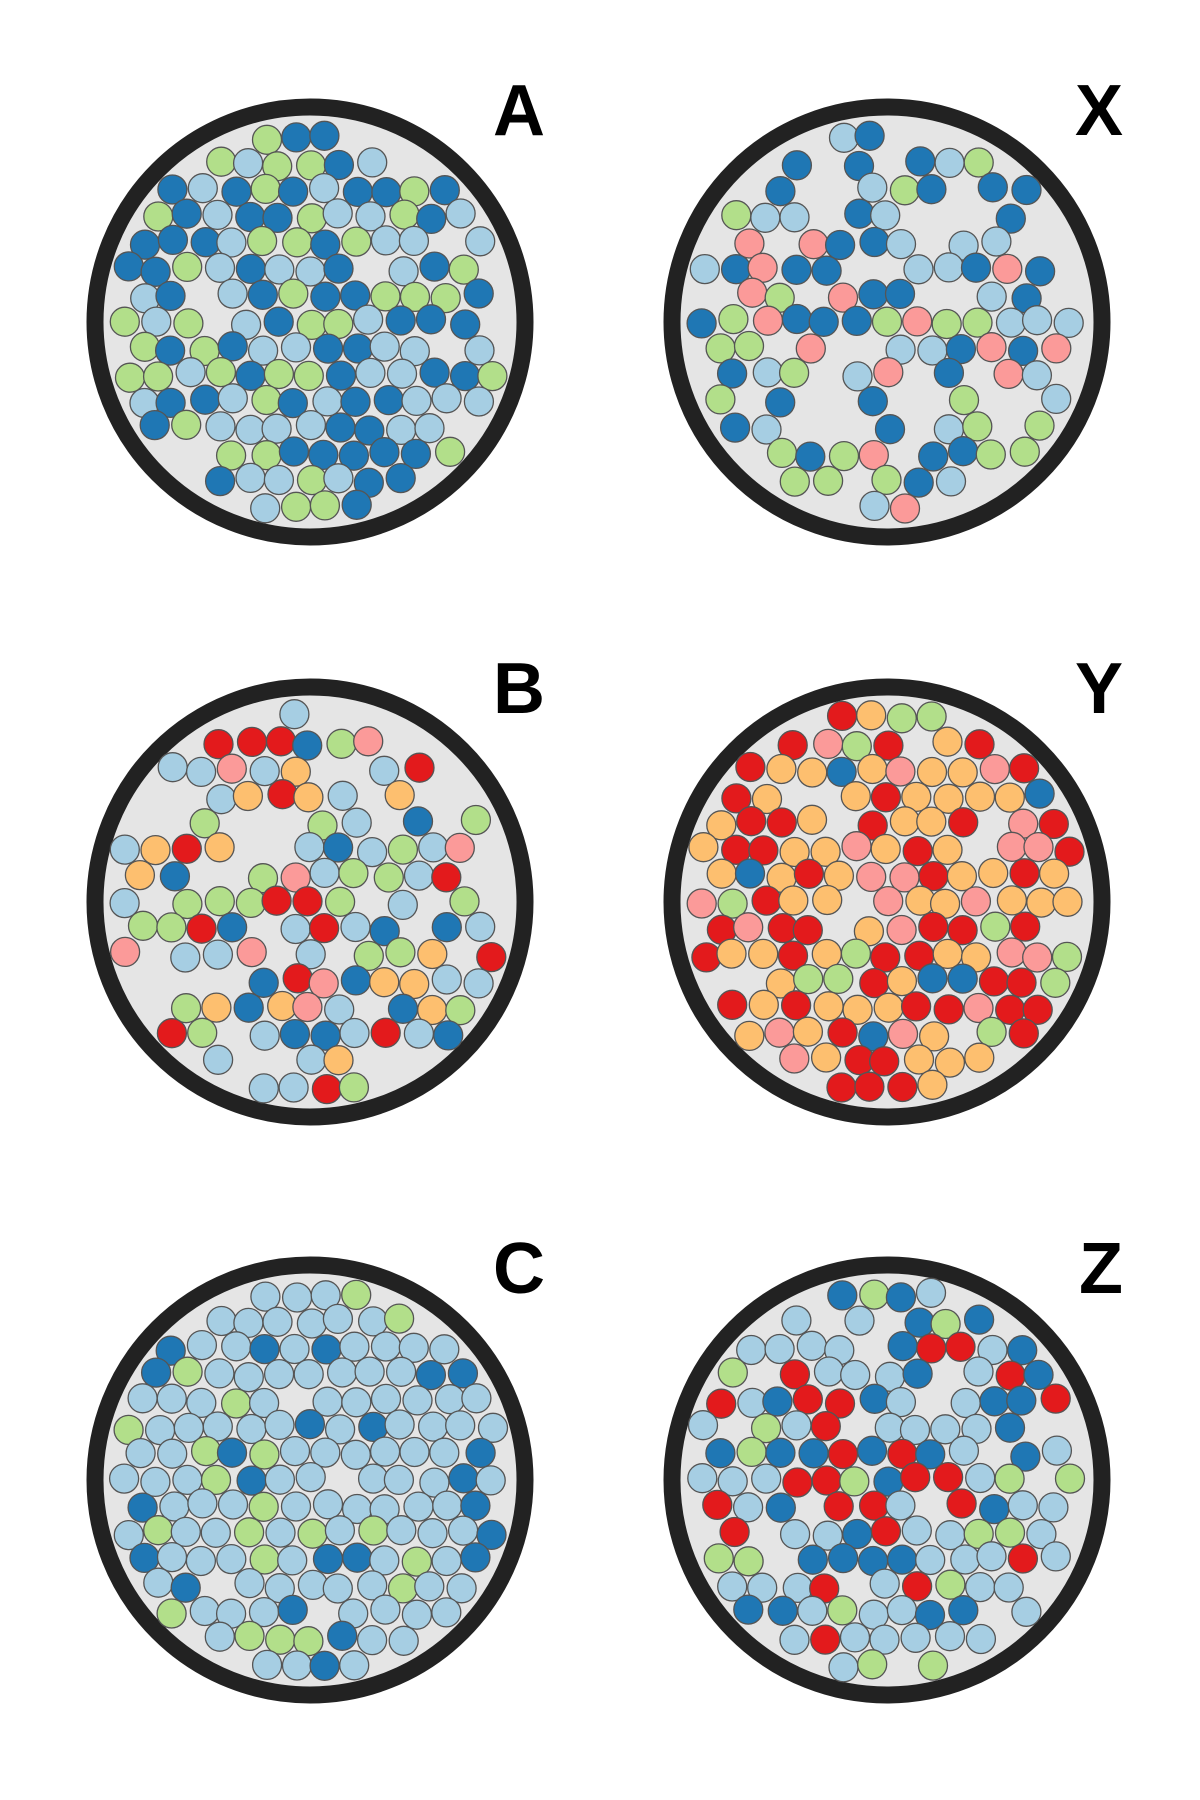 The image size is (1200, 1800). Describe the element at coordinates (315, 1466) in the screenshot. I see `panel-c: C` at that location.